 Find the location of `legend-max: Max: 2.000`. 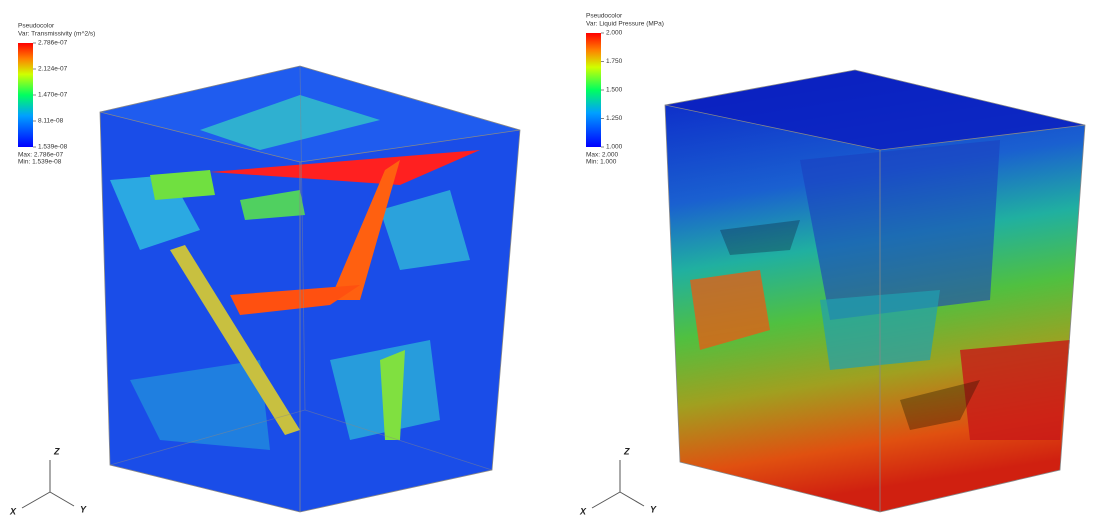

legend-max: Max: 2.000 is located at coordinates (602, 155).